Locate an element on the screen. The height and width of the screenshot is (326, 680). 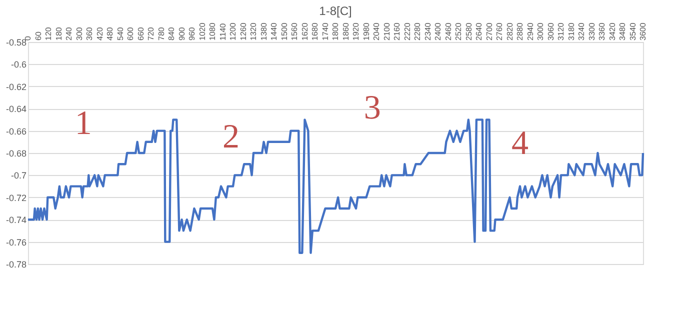
x-tick-label: 2280 is located at coordinates (417, 31).